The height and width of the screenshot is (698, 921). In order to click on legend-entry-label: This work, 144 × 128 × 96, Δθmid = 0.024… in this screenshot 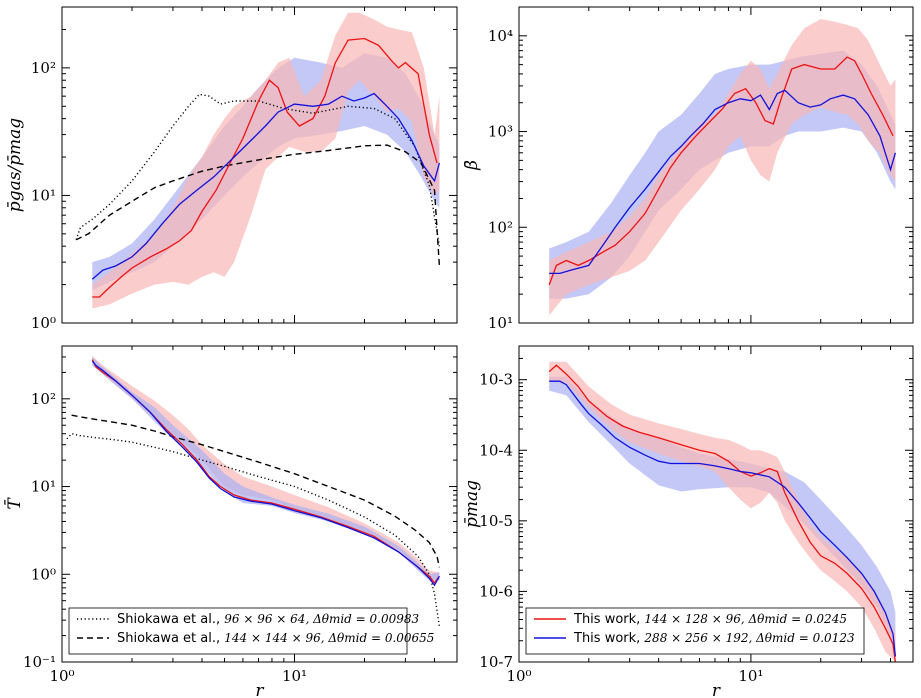, I will do `click(710, 619)`.